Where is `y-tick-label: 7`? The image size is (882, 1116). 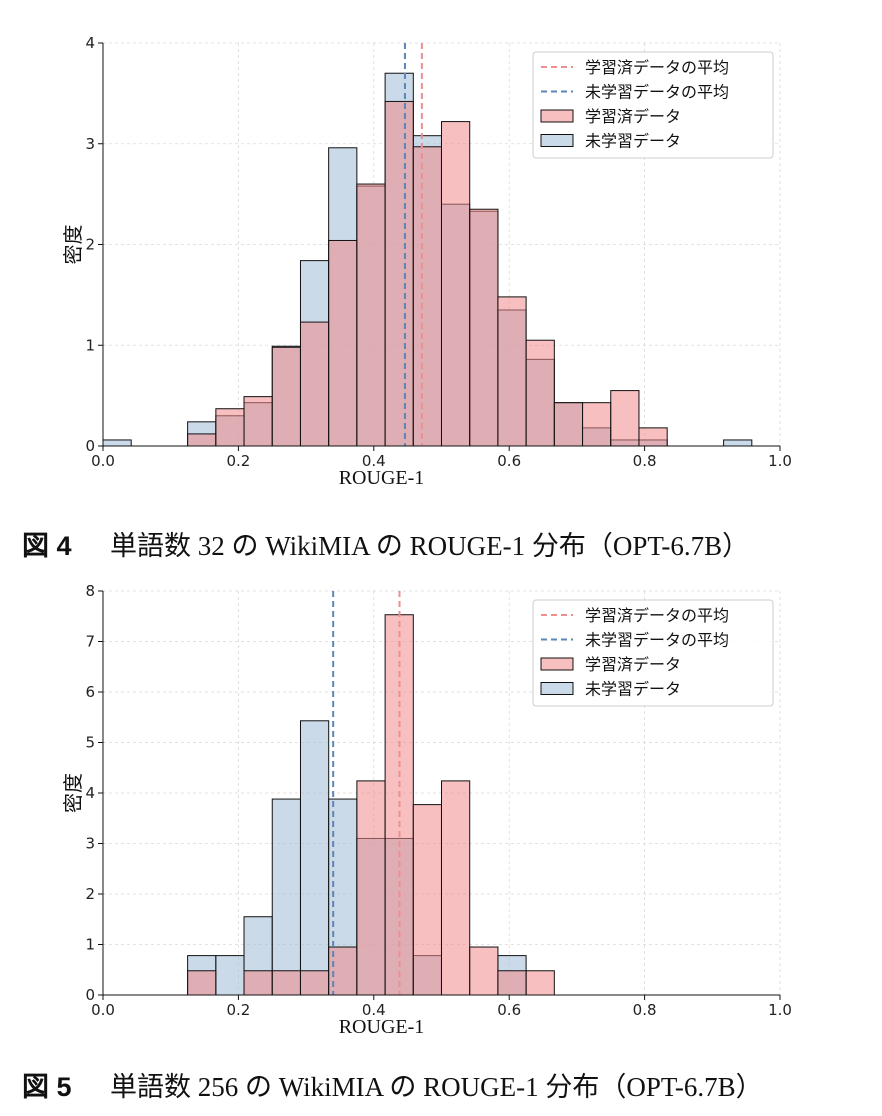 y-tick-label: 7 is located at coordinates (90, 642).